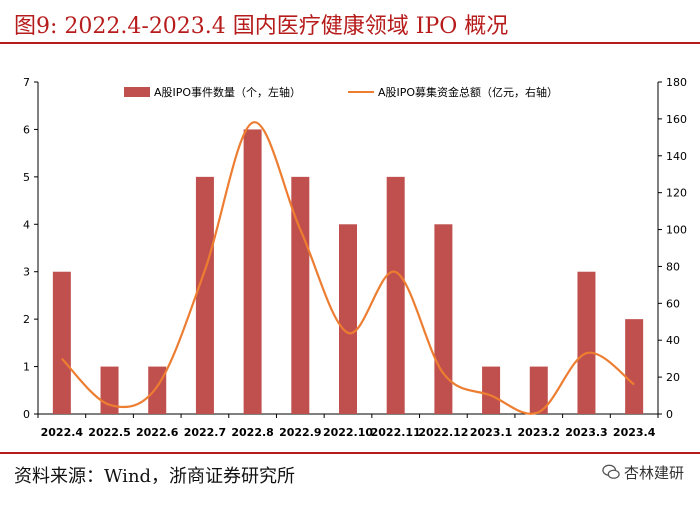 This screenshot has height=510, width=700. What do you see at coordinates (634, 432) in the screenshot?
I see `x-tick-label: 2023.4` at bounding box center [634, 432].